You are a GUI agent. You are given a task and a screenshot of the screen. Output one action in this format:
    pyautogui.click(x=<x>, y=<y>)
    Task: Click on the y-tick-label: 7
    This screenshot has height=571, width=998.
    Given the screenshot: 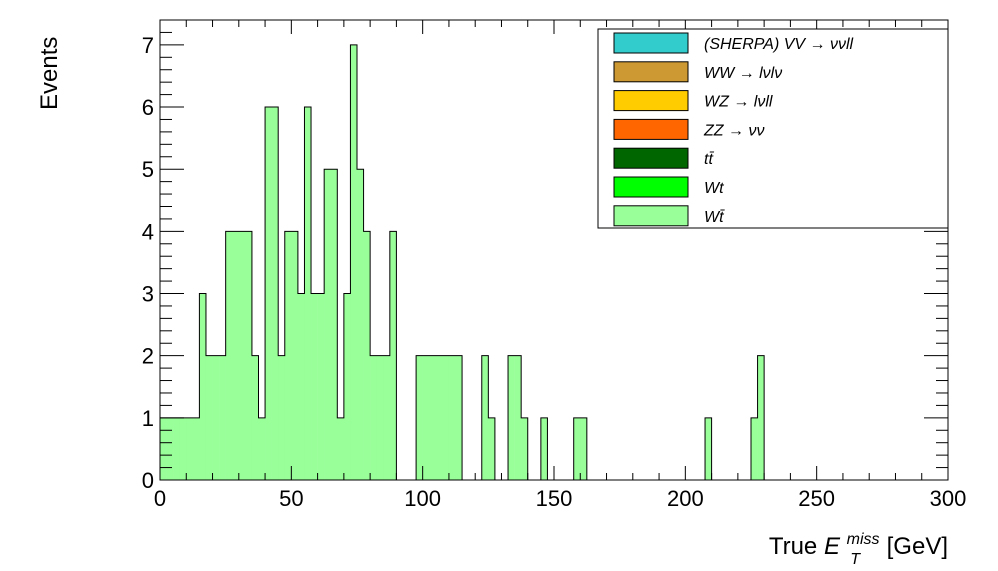 What is the action you would take?
    pyautogui.click(x=148, y=45)
    